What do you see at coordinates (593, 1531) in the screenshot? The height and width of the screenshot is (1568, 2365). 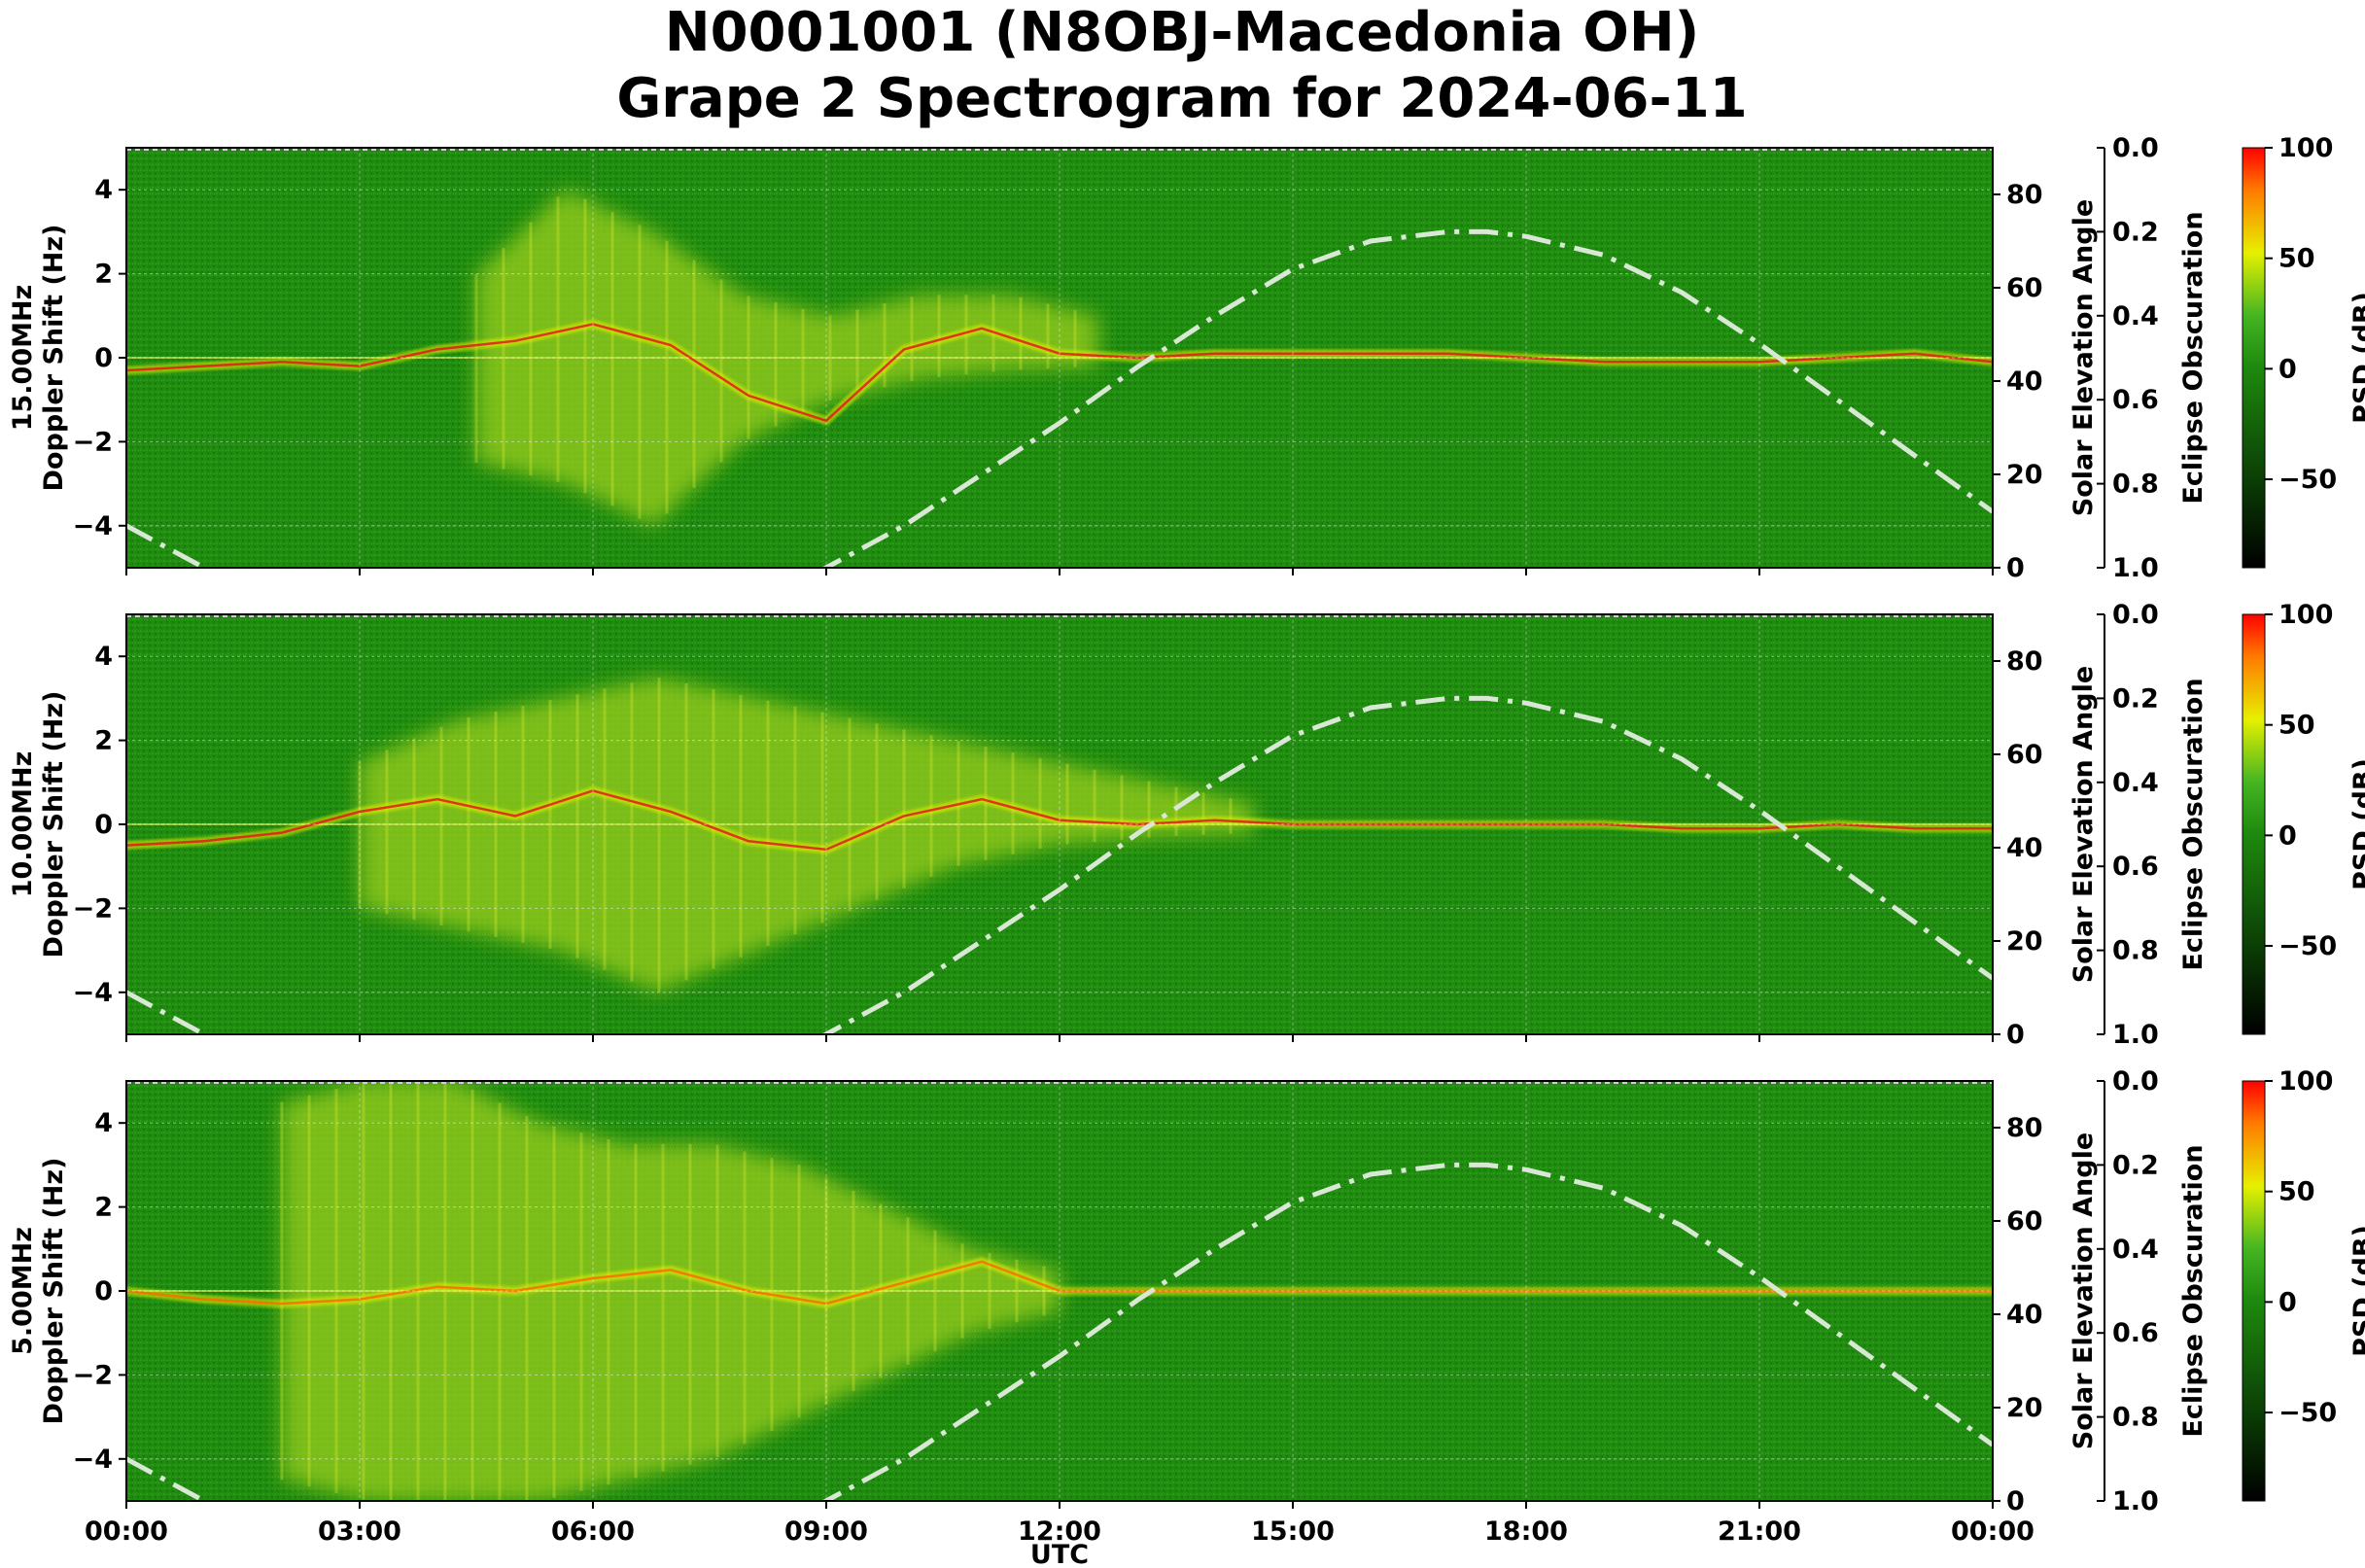 I see `x-tick-label: 06:00` at bounding box center [593, 1531].